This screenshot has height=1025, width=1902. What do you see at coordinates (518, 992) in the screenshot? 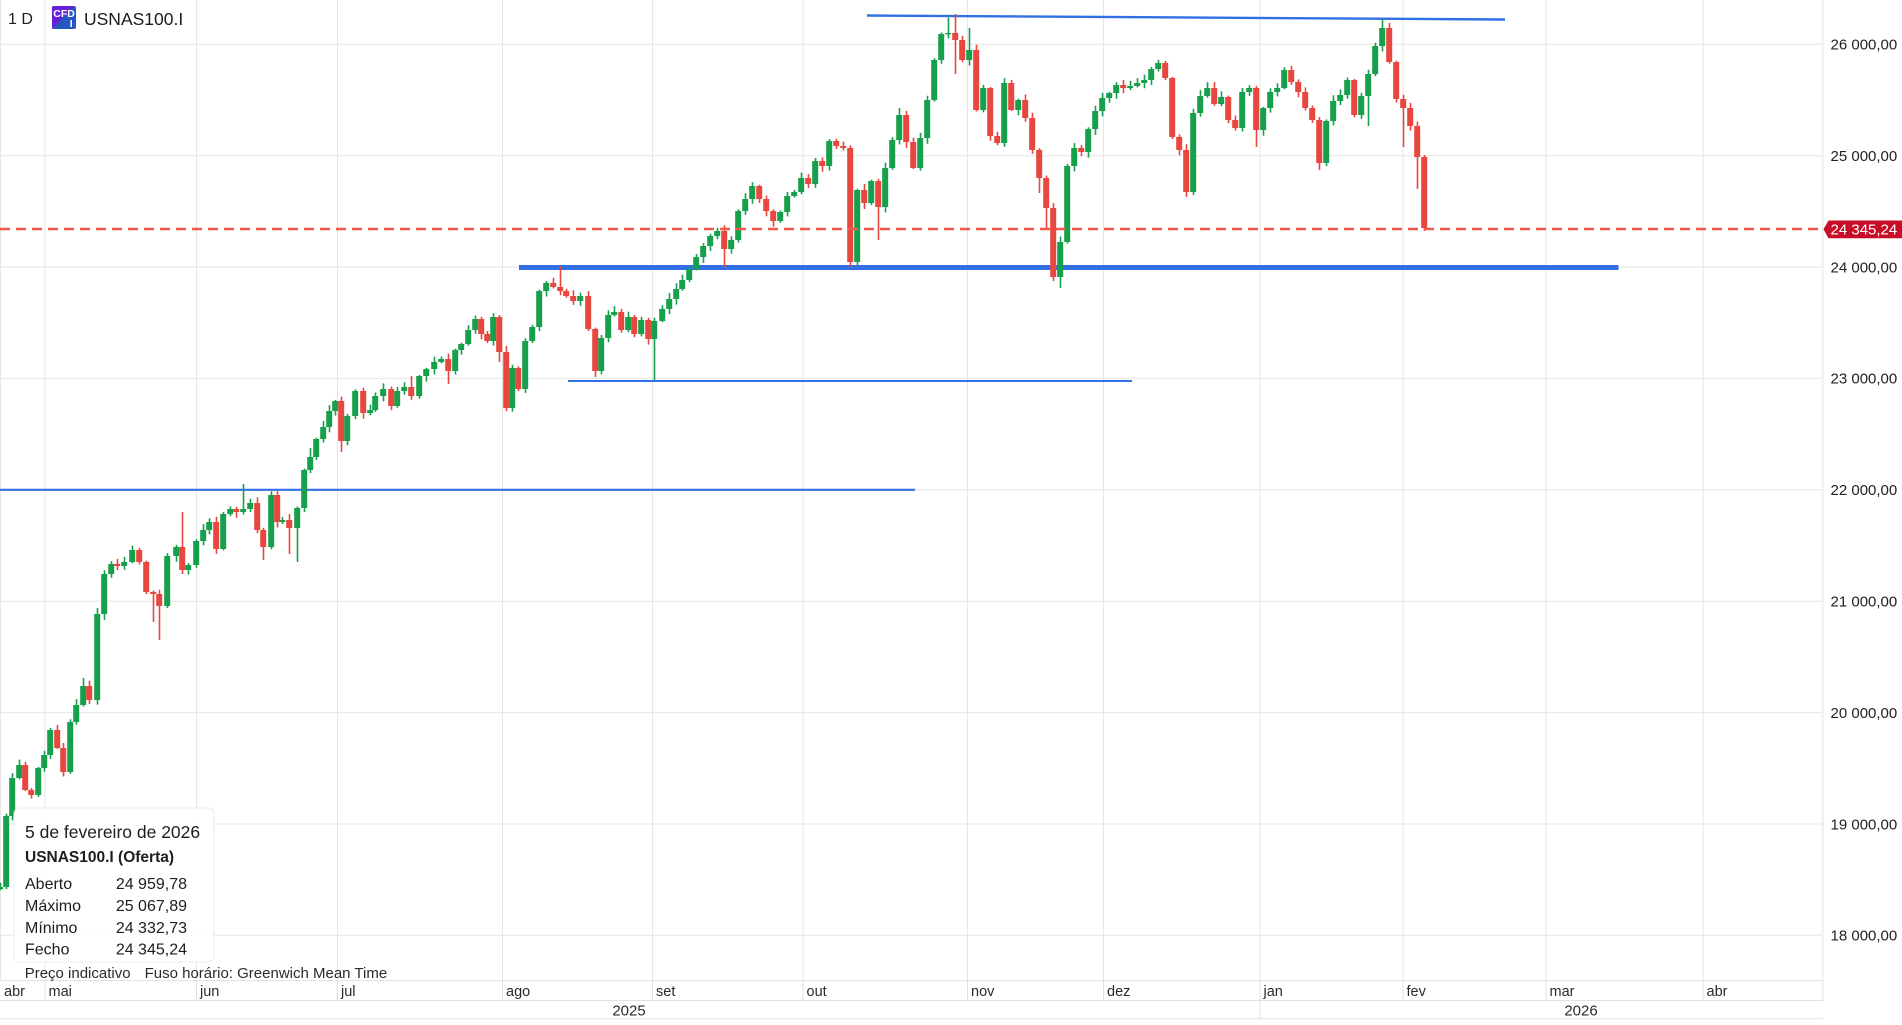
I see `svg-text: ago` at bounding box center [518, 992].